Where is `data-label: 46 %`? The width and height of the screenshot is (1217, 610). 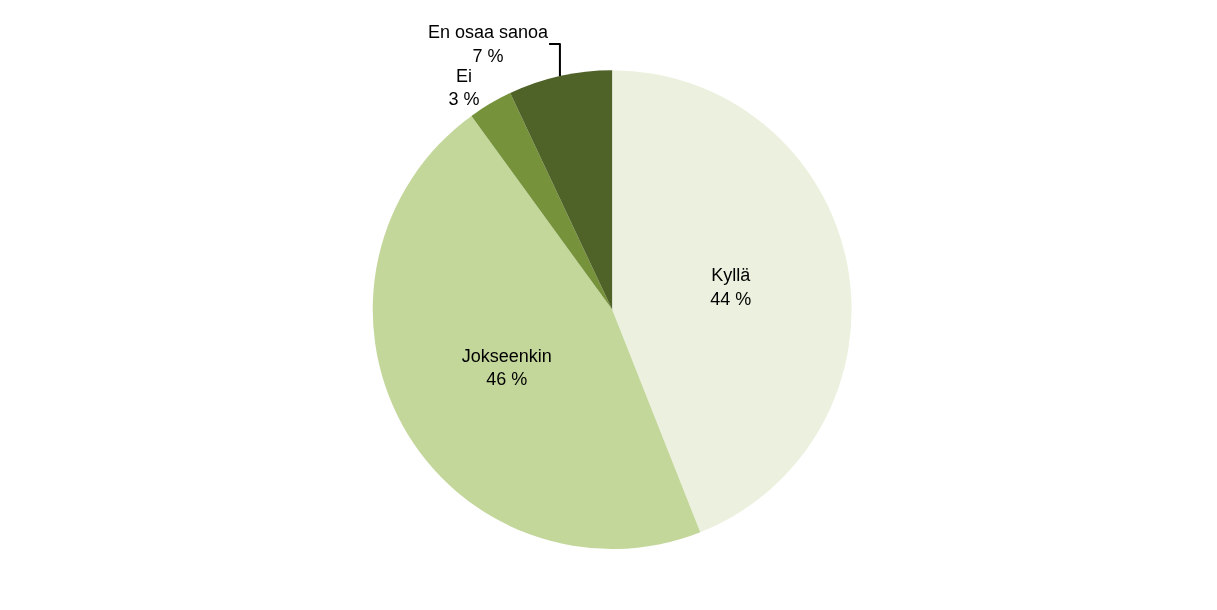 data-label: 46 % is located at coordinates (507, 379).